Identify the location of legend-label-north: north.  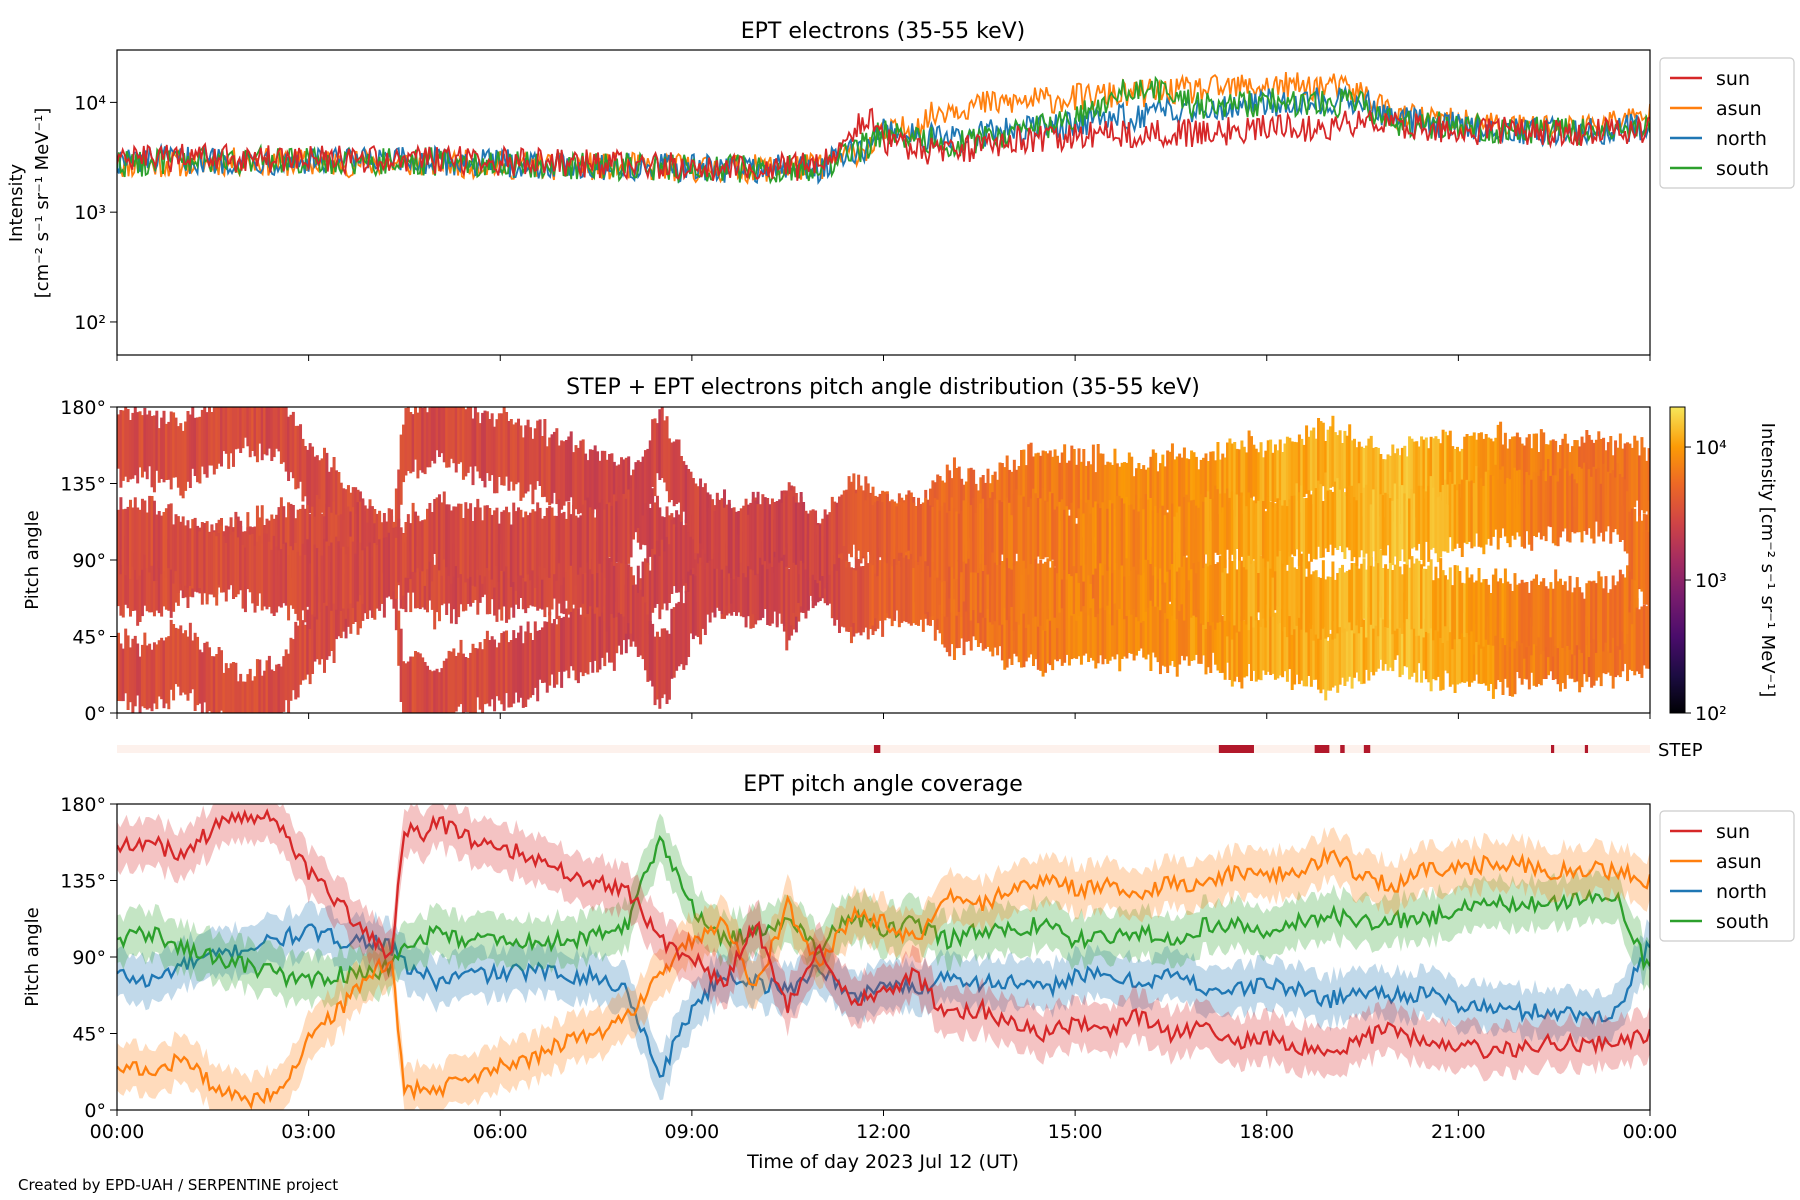
(1741, 139).